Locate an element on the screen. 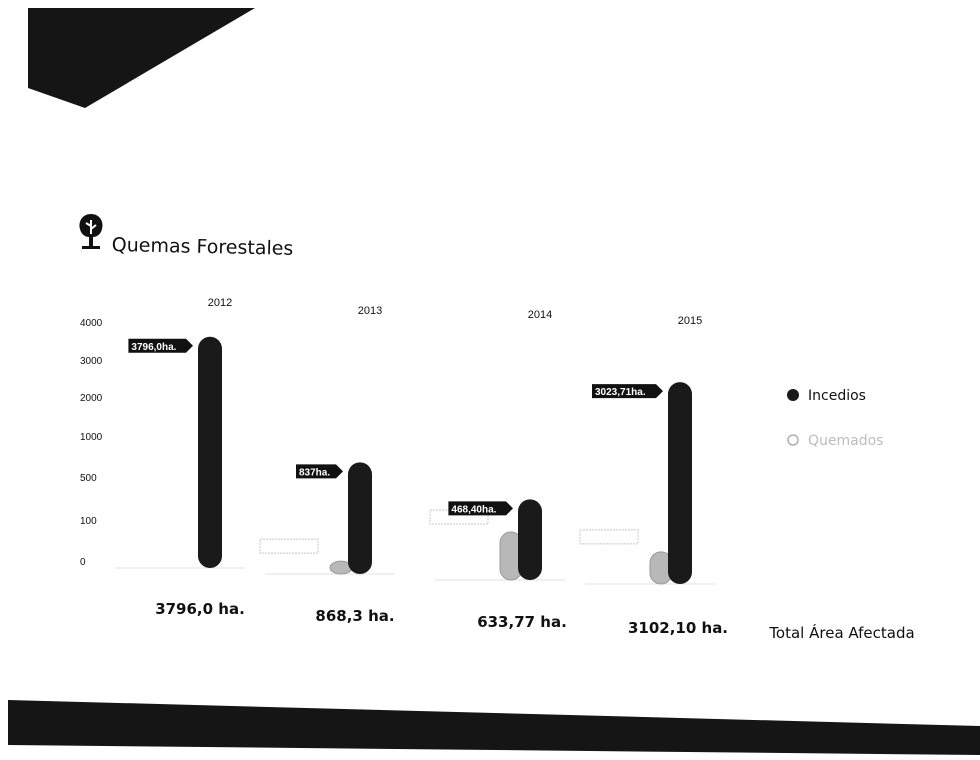  top-left-corner-decoration is located at coordinates (141, 58).